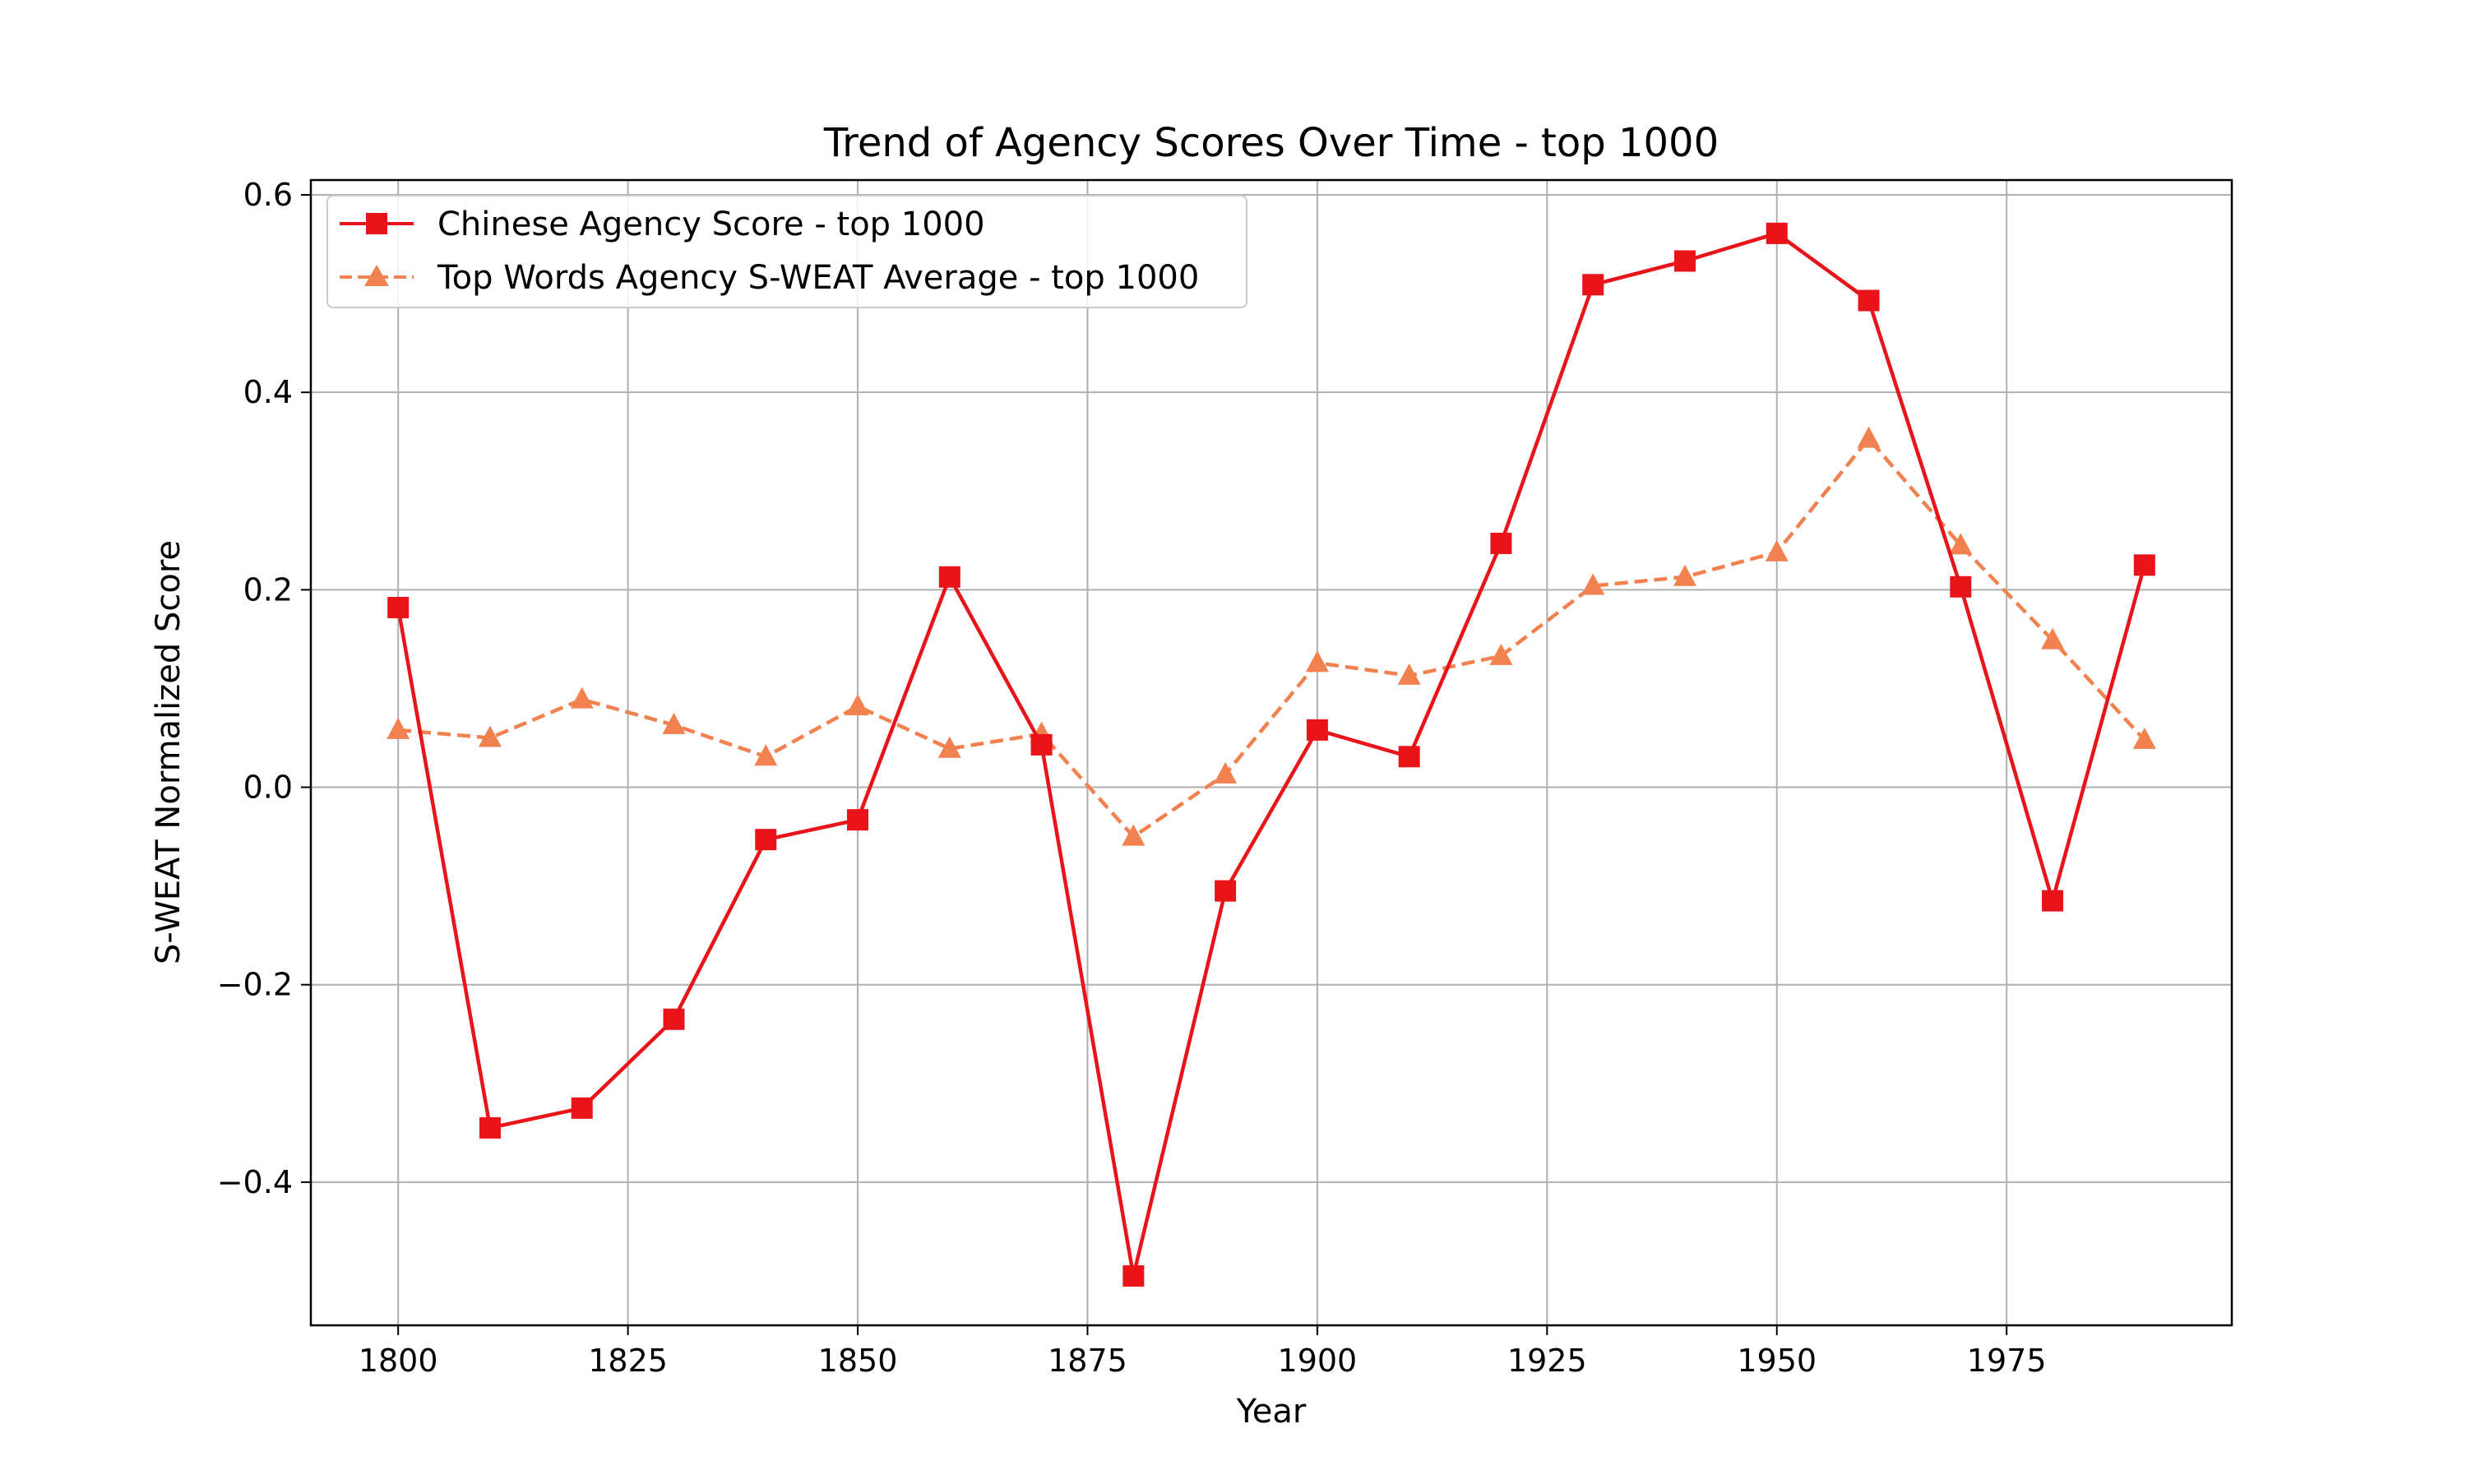 The width and height of the screenshot is (2467, 1484). I want to click on x-tick-label: 1850, so click(858, 1361).